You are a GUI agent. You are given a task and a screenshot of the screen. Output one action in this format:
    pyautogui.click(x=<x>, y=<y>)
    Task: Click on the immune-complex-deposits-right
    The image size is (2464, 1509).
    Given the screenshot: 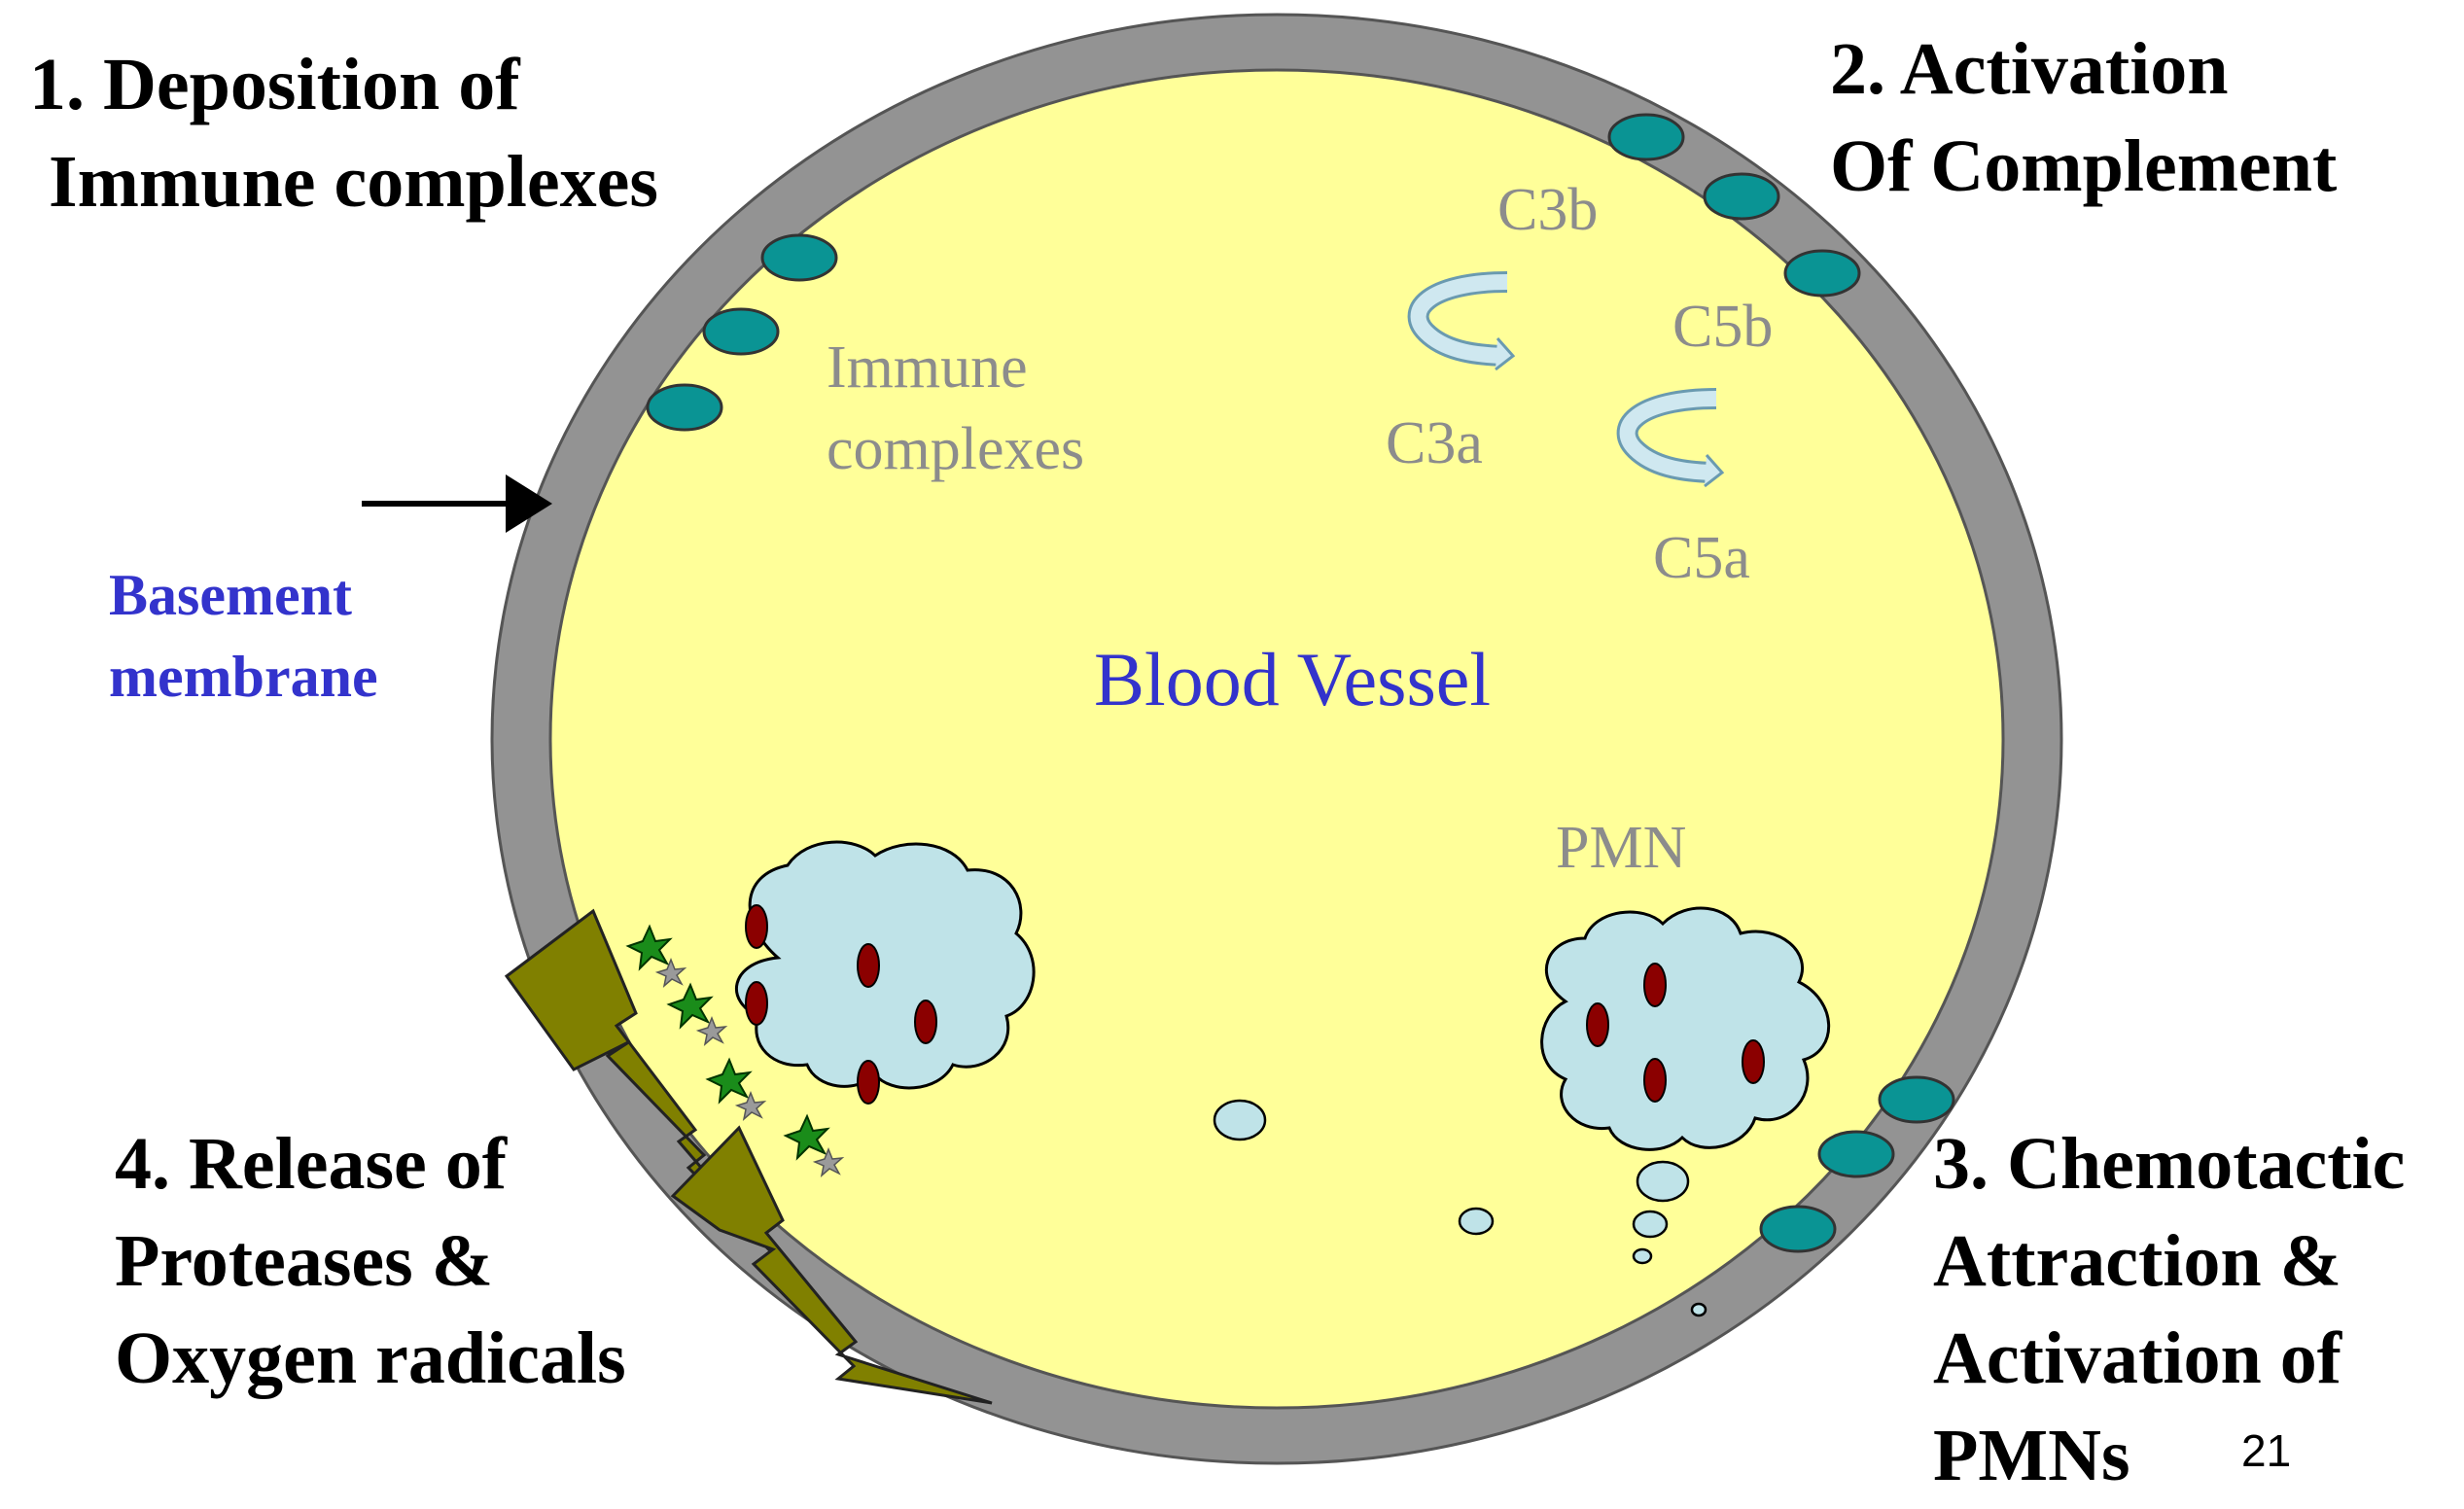 What is the action you would take?
    pyautogui.click(x=1734, y=205)
    